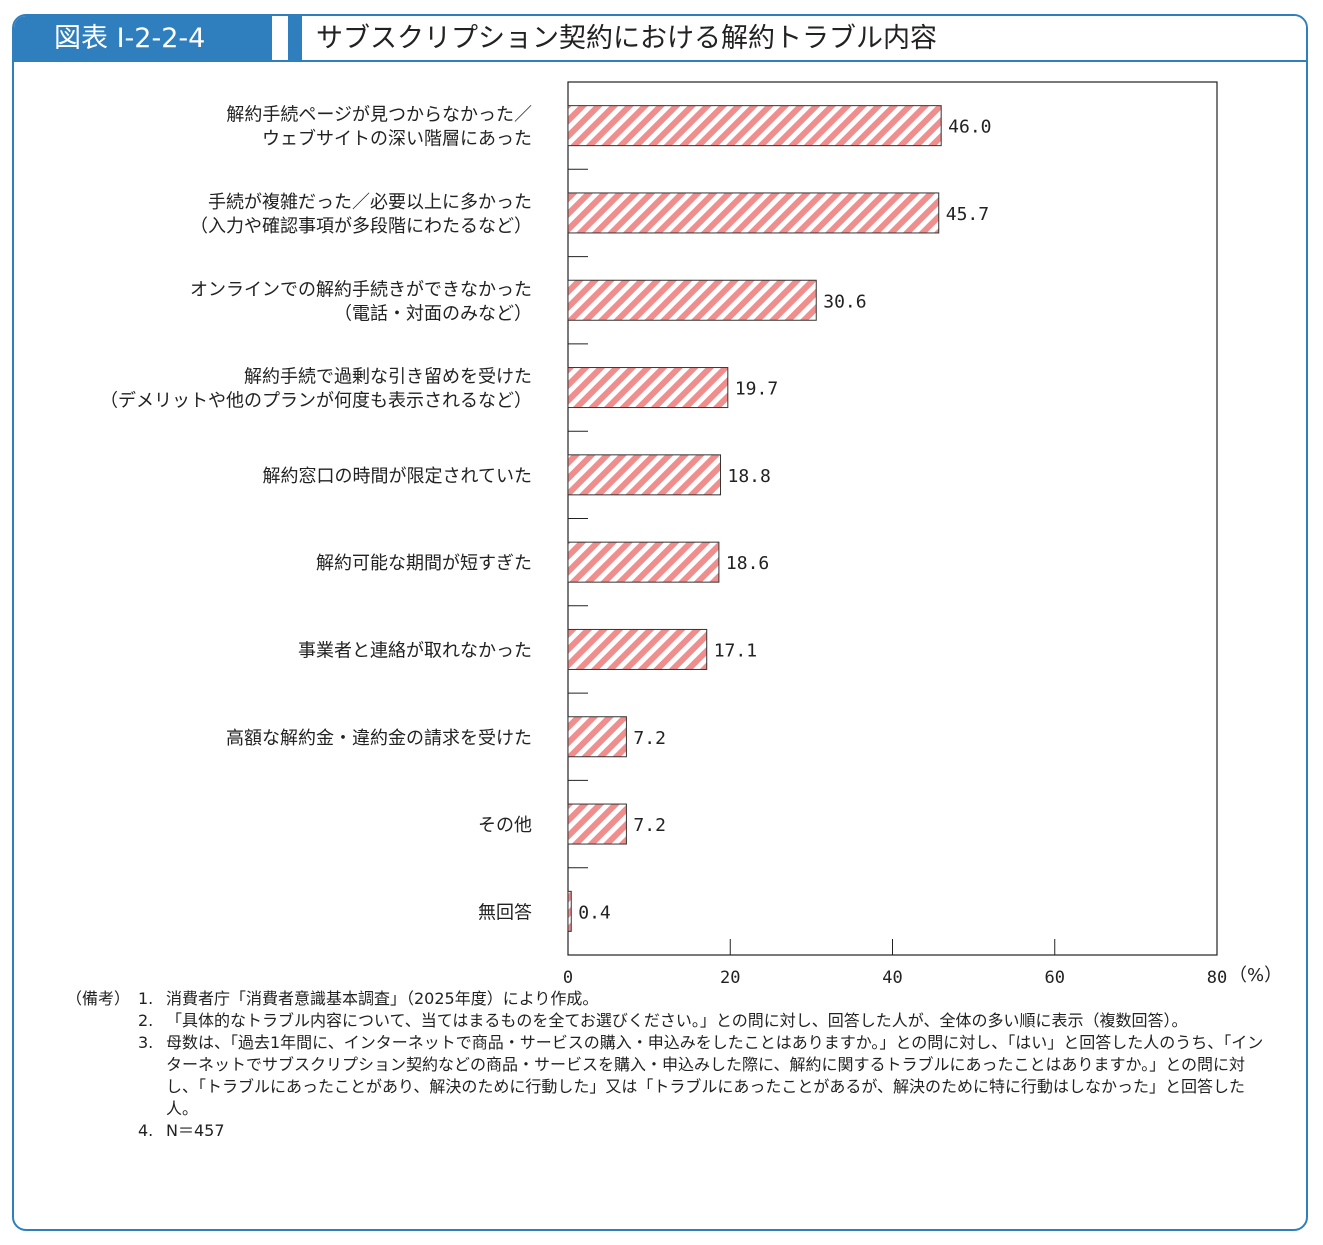  I want to click on note-item: （備考） 1. 消費者庁「消費者意識基本調査」（2025年度）により作成。, so click(681, 999).